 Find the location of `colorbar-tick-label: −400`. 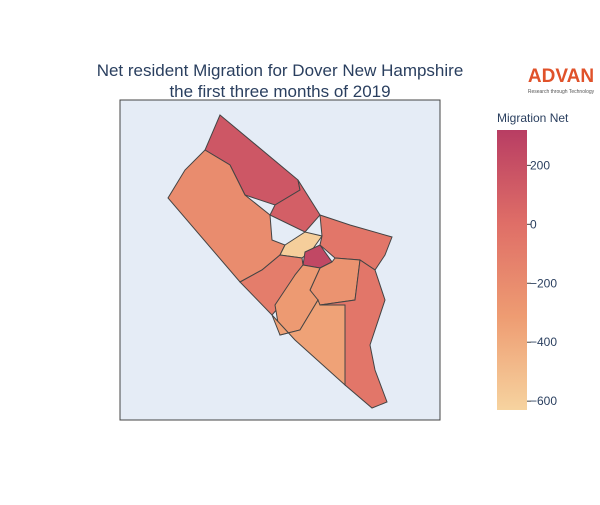

colorbar-tick-label: −400 is located at coordinates (543, 342).